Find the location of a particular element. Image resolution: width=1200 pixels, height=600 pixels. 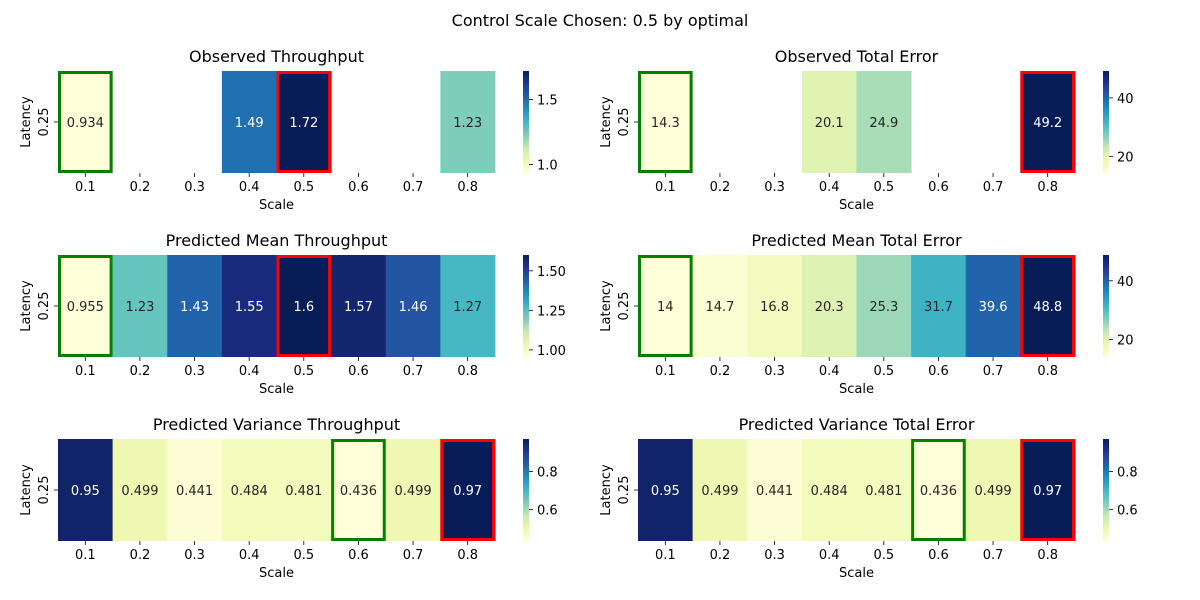

cell-value-label: 1.27 is located at coordinates (467, 307).